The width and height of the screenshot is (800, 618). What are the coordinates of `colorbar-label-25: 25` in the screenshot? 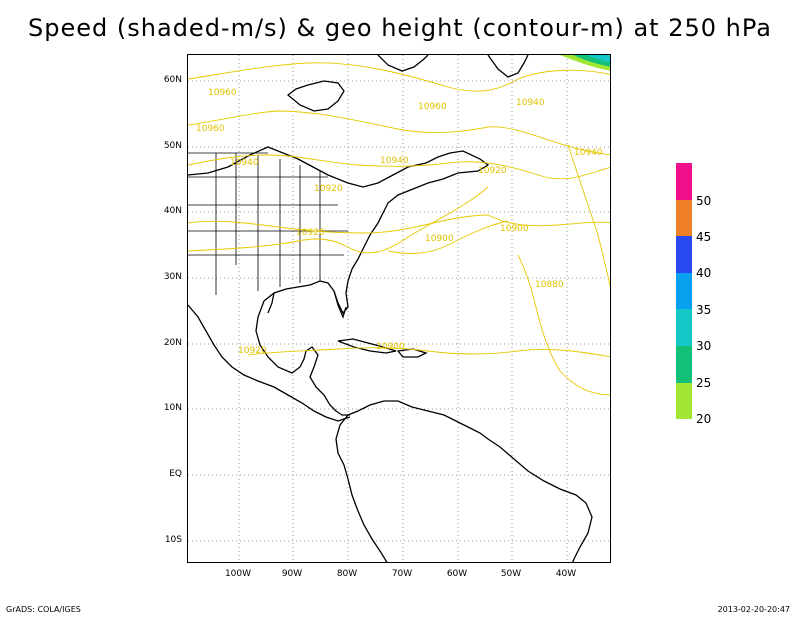 It's located at (704, 383).